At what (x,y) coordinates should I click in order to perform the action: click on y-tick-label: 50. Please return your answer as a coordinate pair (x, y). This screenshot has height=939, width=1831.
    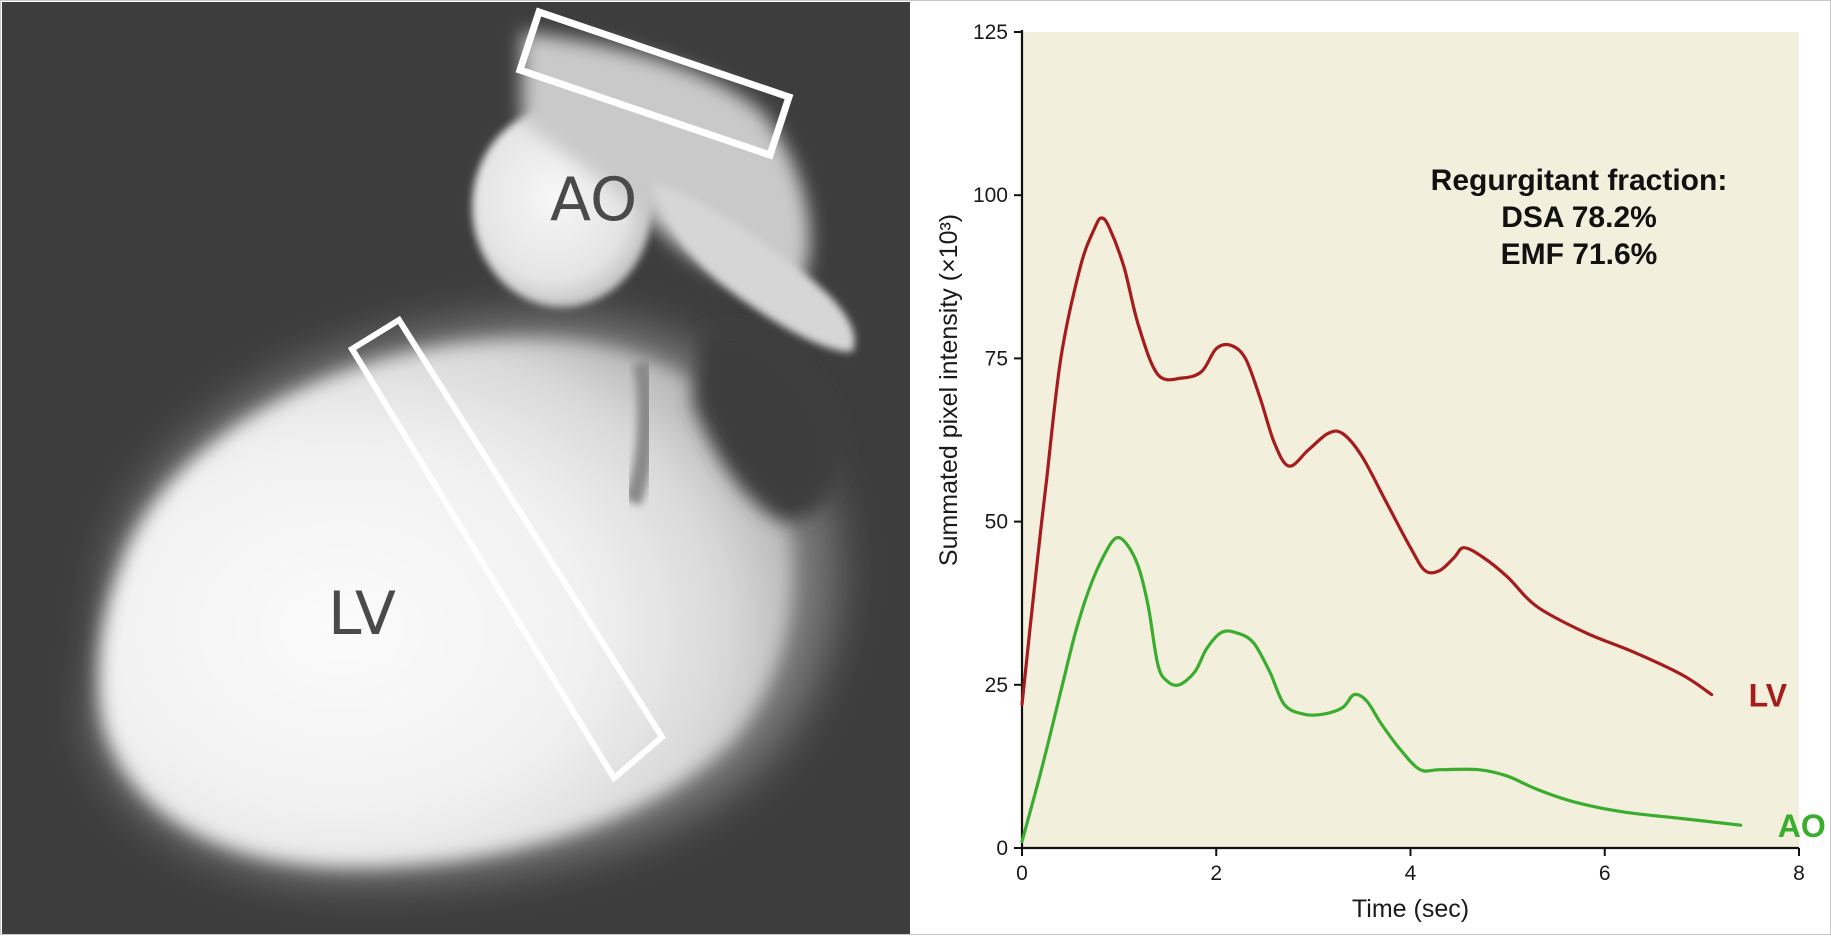
    Looking at the image, I should click on (996, 522).